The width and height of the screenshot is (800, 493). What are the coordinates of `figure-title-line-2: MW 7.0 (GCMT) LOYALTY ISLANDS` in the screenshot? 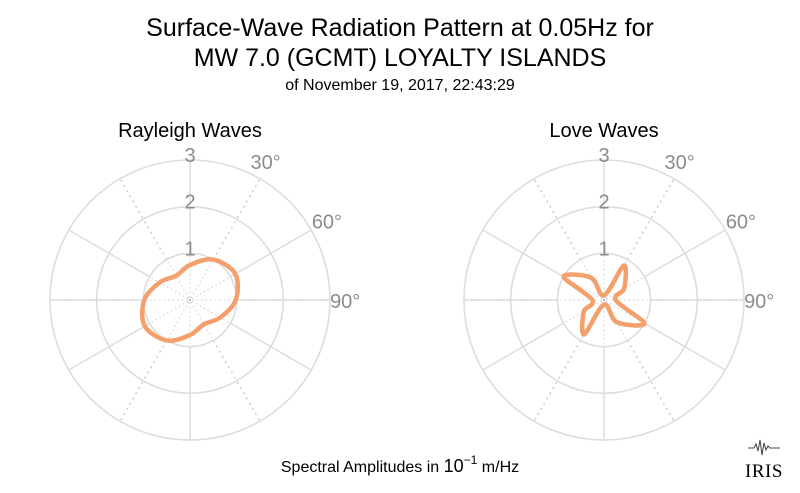 It's located at (400, 58).